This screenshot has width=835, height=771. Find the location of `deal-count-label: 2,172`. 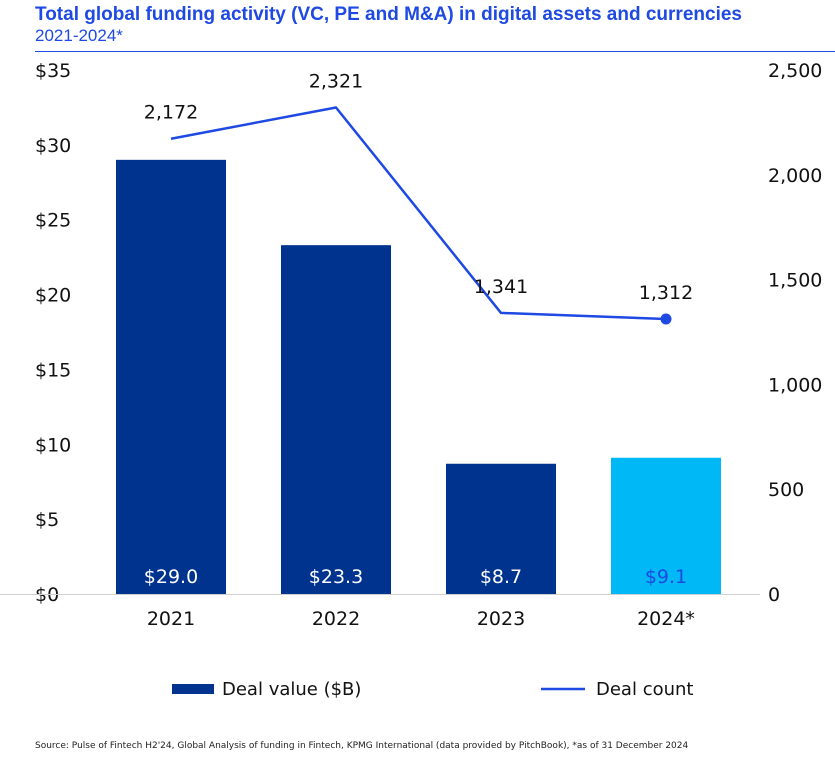

deal-count-label: 2,172 is located at coordinates (171, 113).